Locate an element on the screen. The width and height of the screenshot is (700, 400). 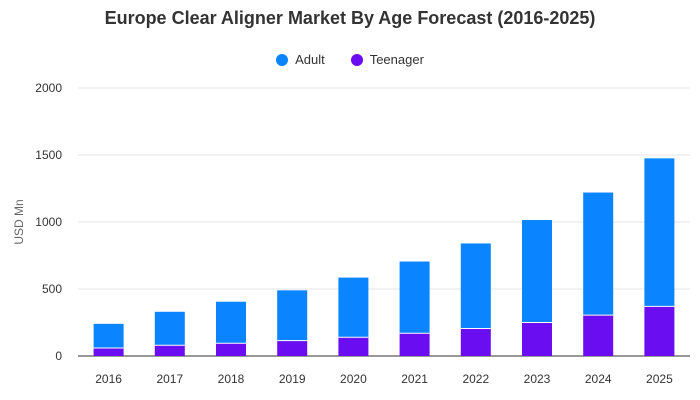
bar-teenager-2018 is located at coordinates (231, 349).